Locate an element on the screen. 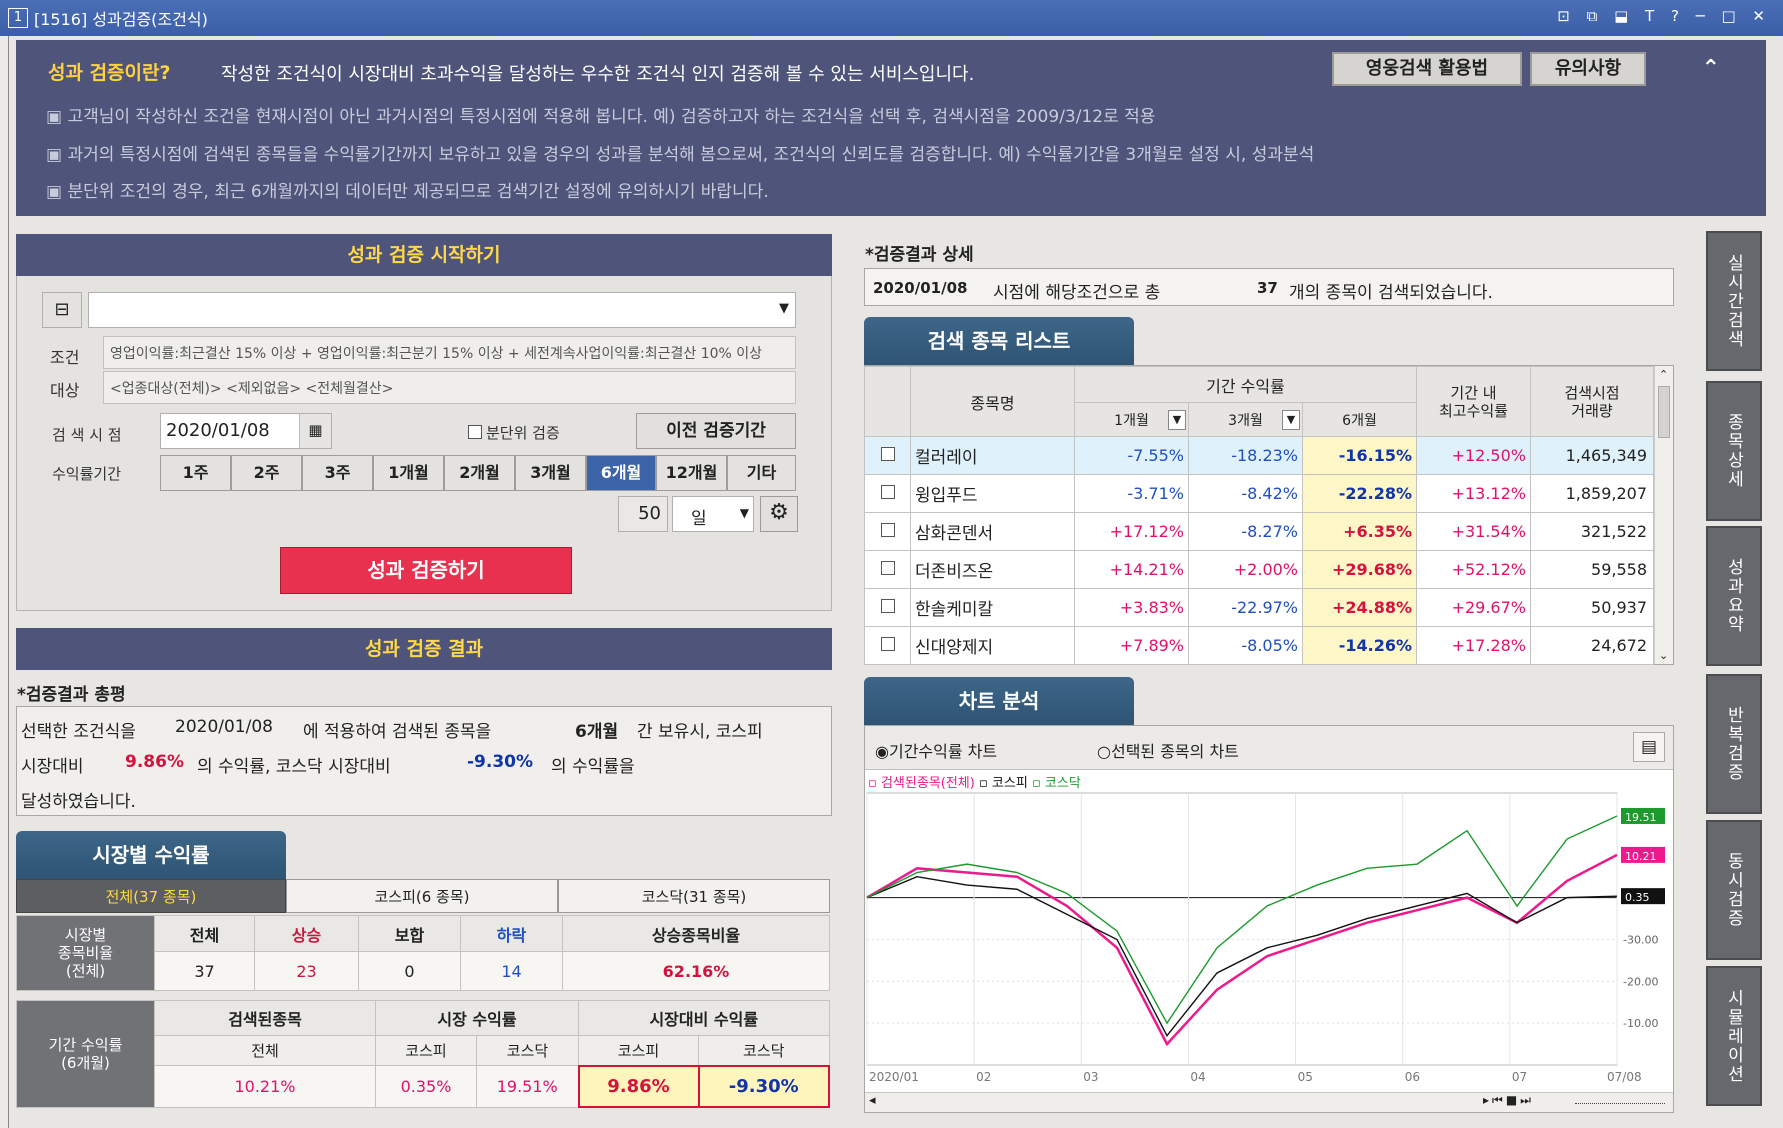  ratio-header: 상승종목비율 is located at coordinates (696, 933).